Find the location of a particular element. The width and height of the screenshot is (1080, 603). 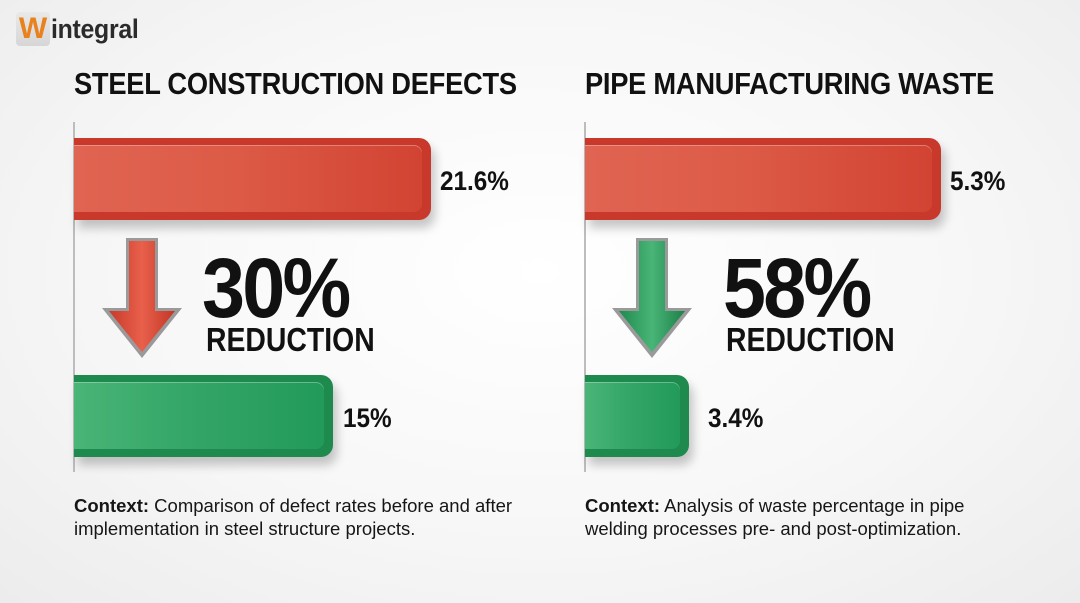

logo-text: integral is located at coordinates (95, 28).